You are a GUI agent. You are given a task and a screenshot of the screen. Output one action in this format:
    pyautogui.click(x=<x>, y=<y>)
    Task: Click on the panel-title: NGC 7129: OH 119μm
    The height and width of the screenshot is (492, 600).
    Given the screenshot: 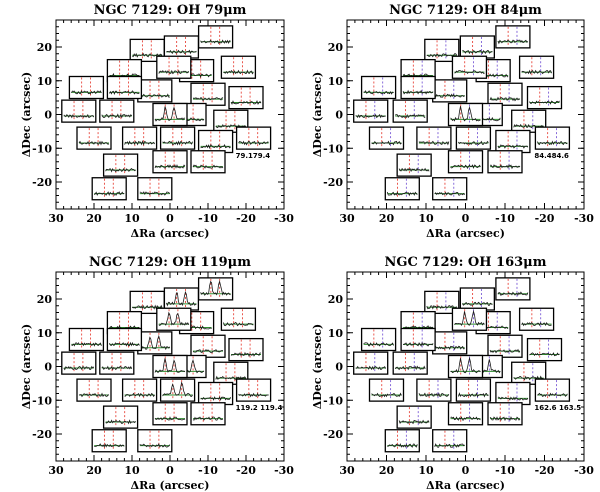 What is the action you would take?
    pyautogui.click(x=170, y=262)
    